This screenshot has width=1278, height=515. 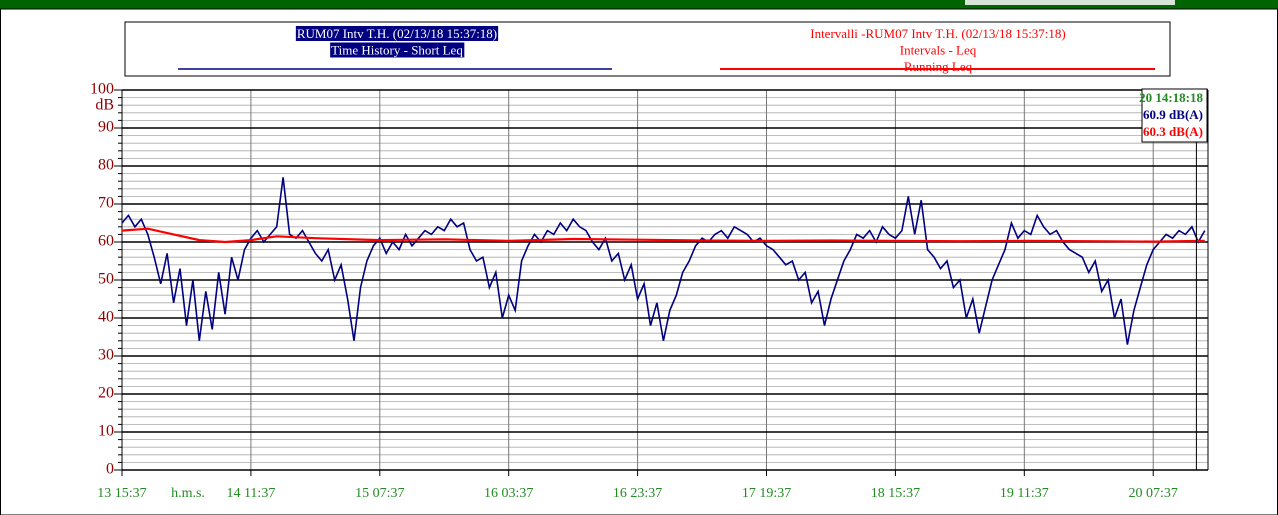 What do you see at coordinates (379, 493) in the screenshot?
I see `x-tick-label: 15 07:37` at bounding box center [379, 493].